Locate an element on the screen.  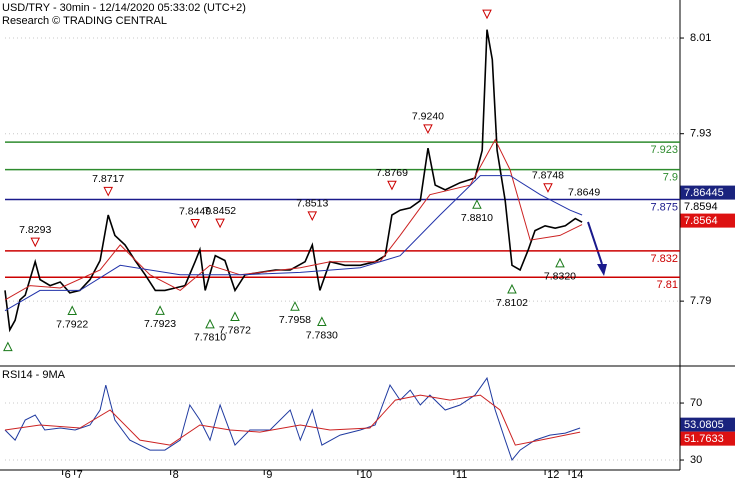
annotation-label: 7.8769 is located at coordinates (392, 173).